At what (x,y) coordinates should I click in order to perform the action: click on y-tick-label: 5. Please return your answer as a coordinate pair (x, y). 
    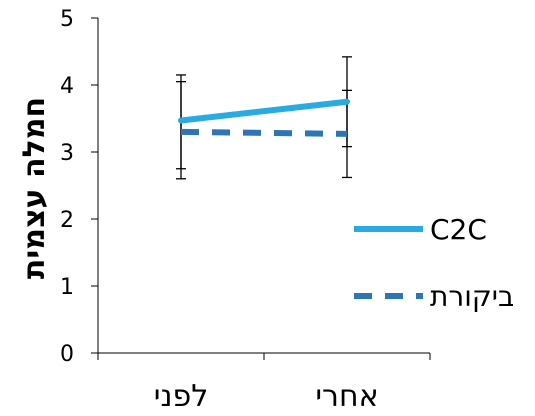
    Looking at the image, I should click on (67, 19).